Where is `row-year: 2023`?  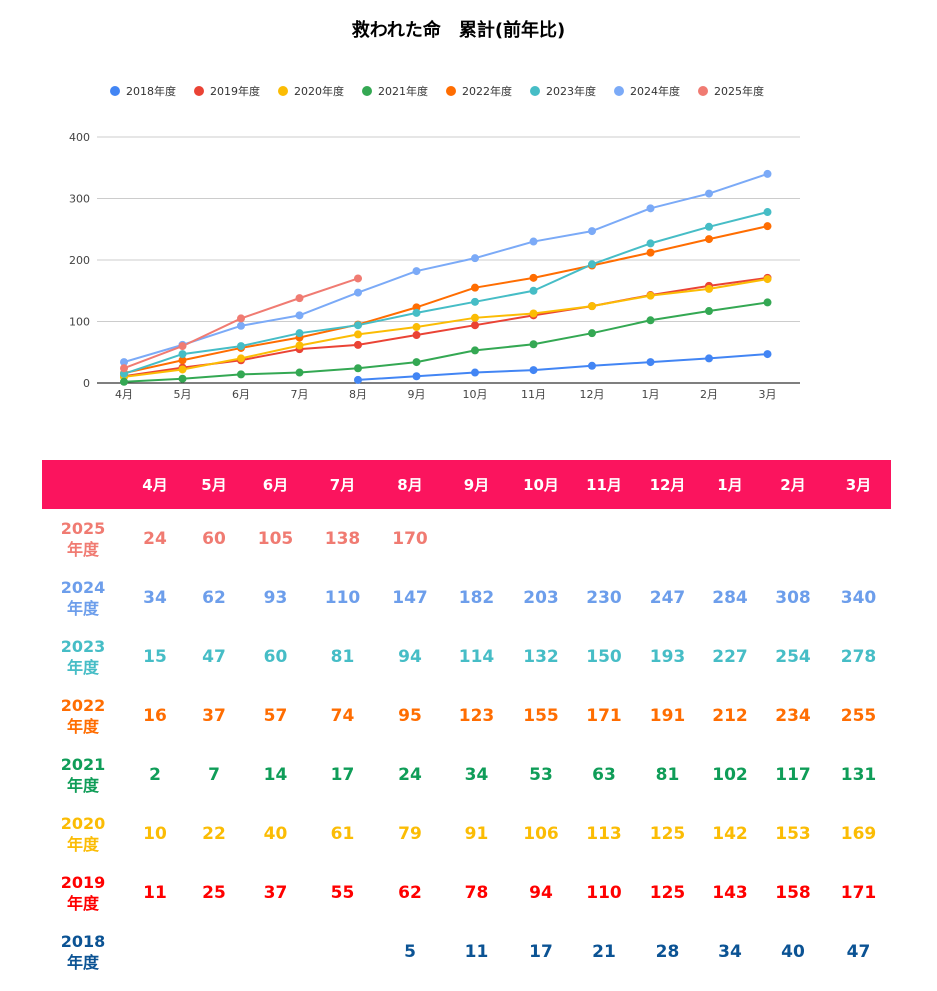 row-year: 2023 is located at coordinates (83, 646).